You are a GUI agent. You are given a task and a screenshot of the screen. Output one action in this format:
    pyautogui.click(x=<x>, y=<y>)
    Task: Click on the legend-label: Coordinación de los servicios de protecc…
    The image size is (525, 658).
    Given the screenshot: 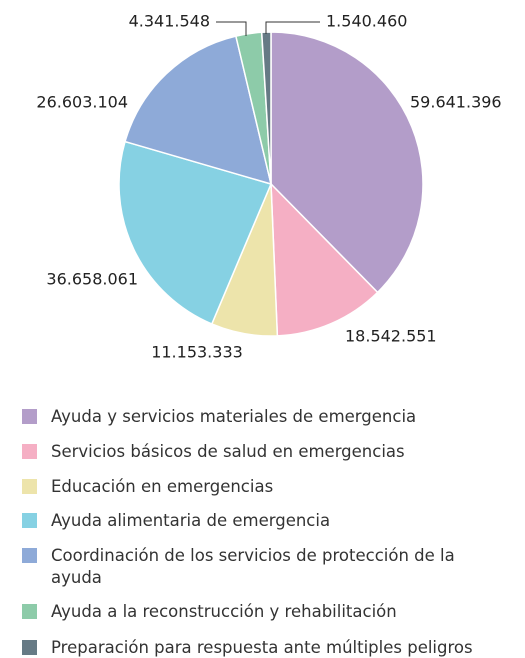 What is the action you would take?
    pyautogui.click(x=253, y=566)
    